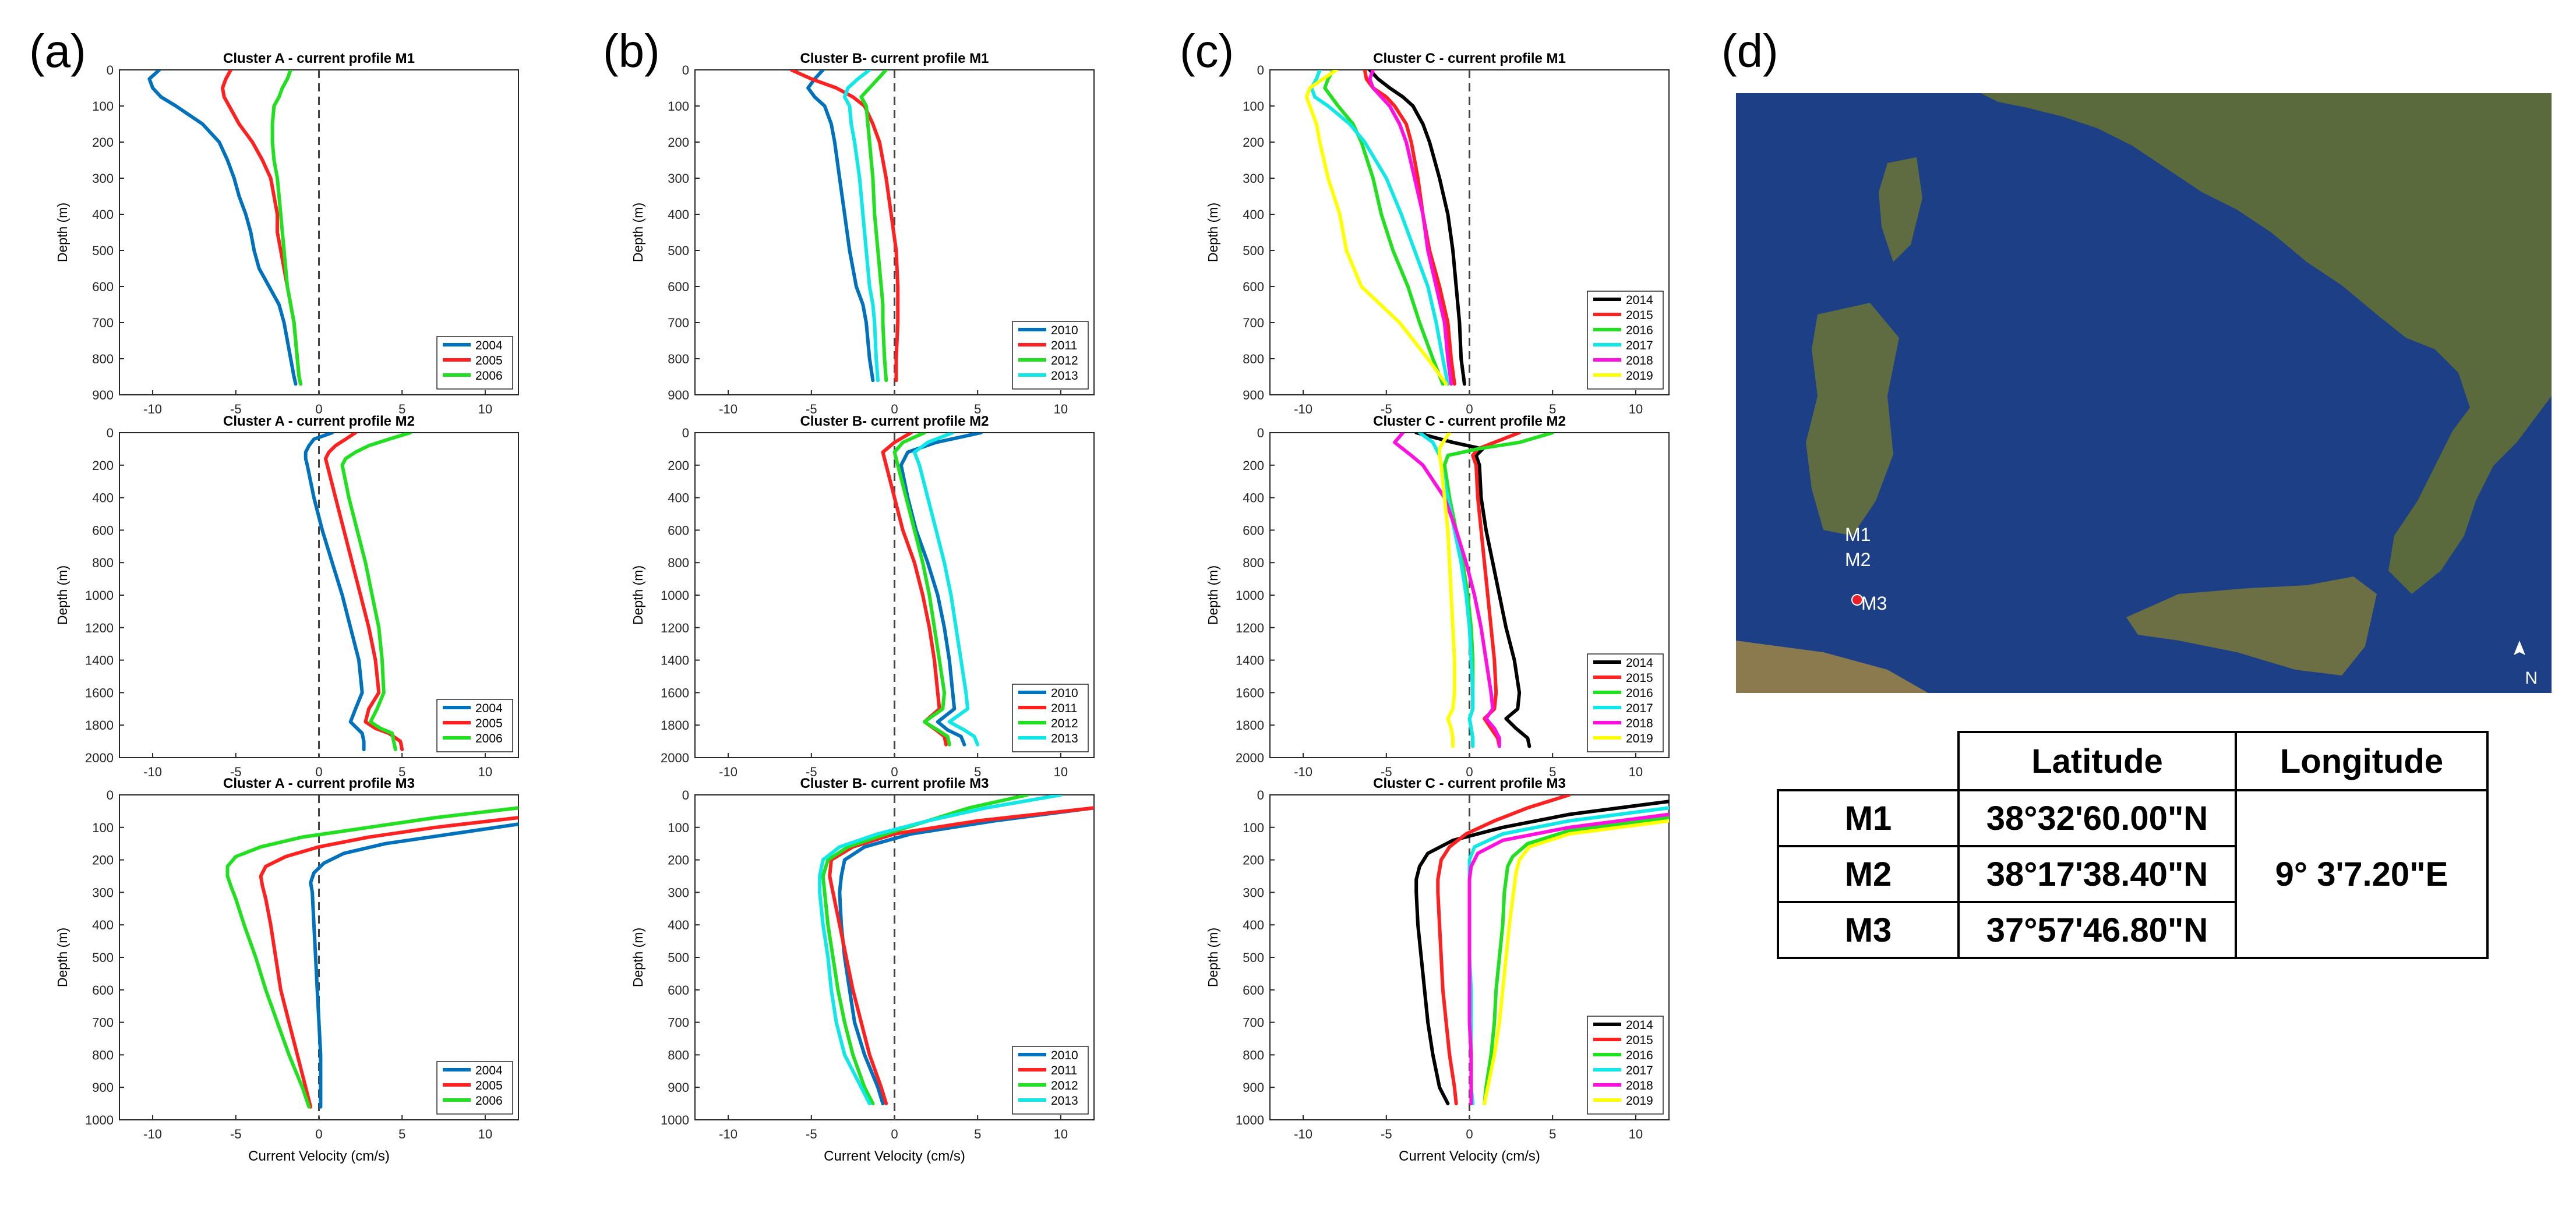 The width and height of the screenshot is (2576, 1213). I want to click on shared-longitude: 9° 3'7.20"E, so click(2362, 874).